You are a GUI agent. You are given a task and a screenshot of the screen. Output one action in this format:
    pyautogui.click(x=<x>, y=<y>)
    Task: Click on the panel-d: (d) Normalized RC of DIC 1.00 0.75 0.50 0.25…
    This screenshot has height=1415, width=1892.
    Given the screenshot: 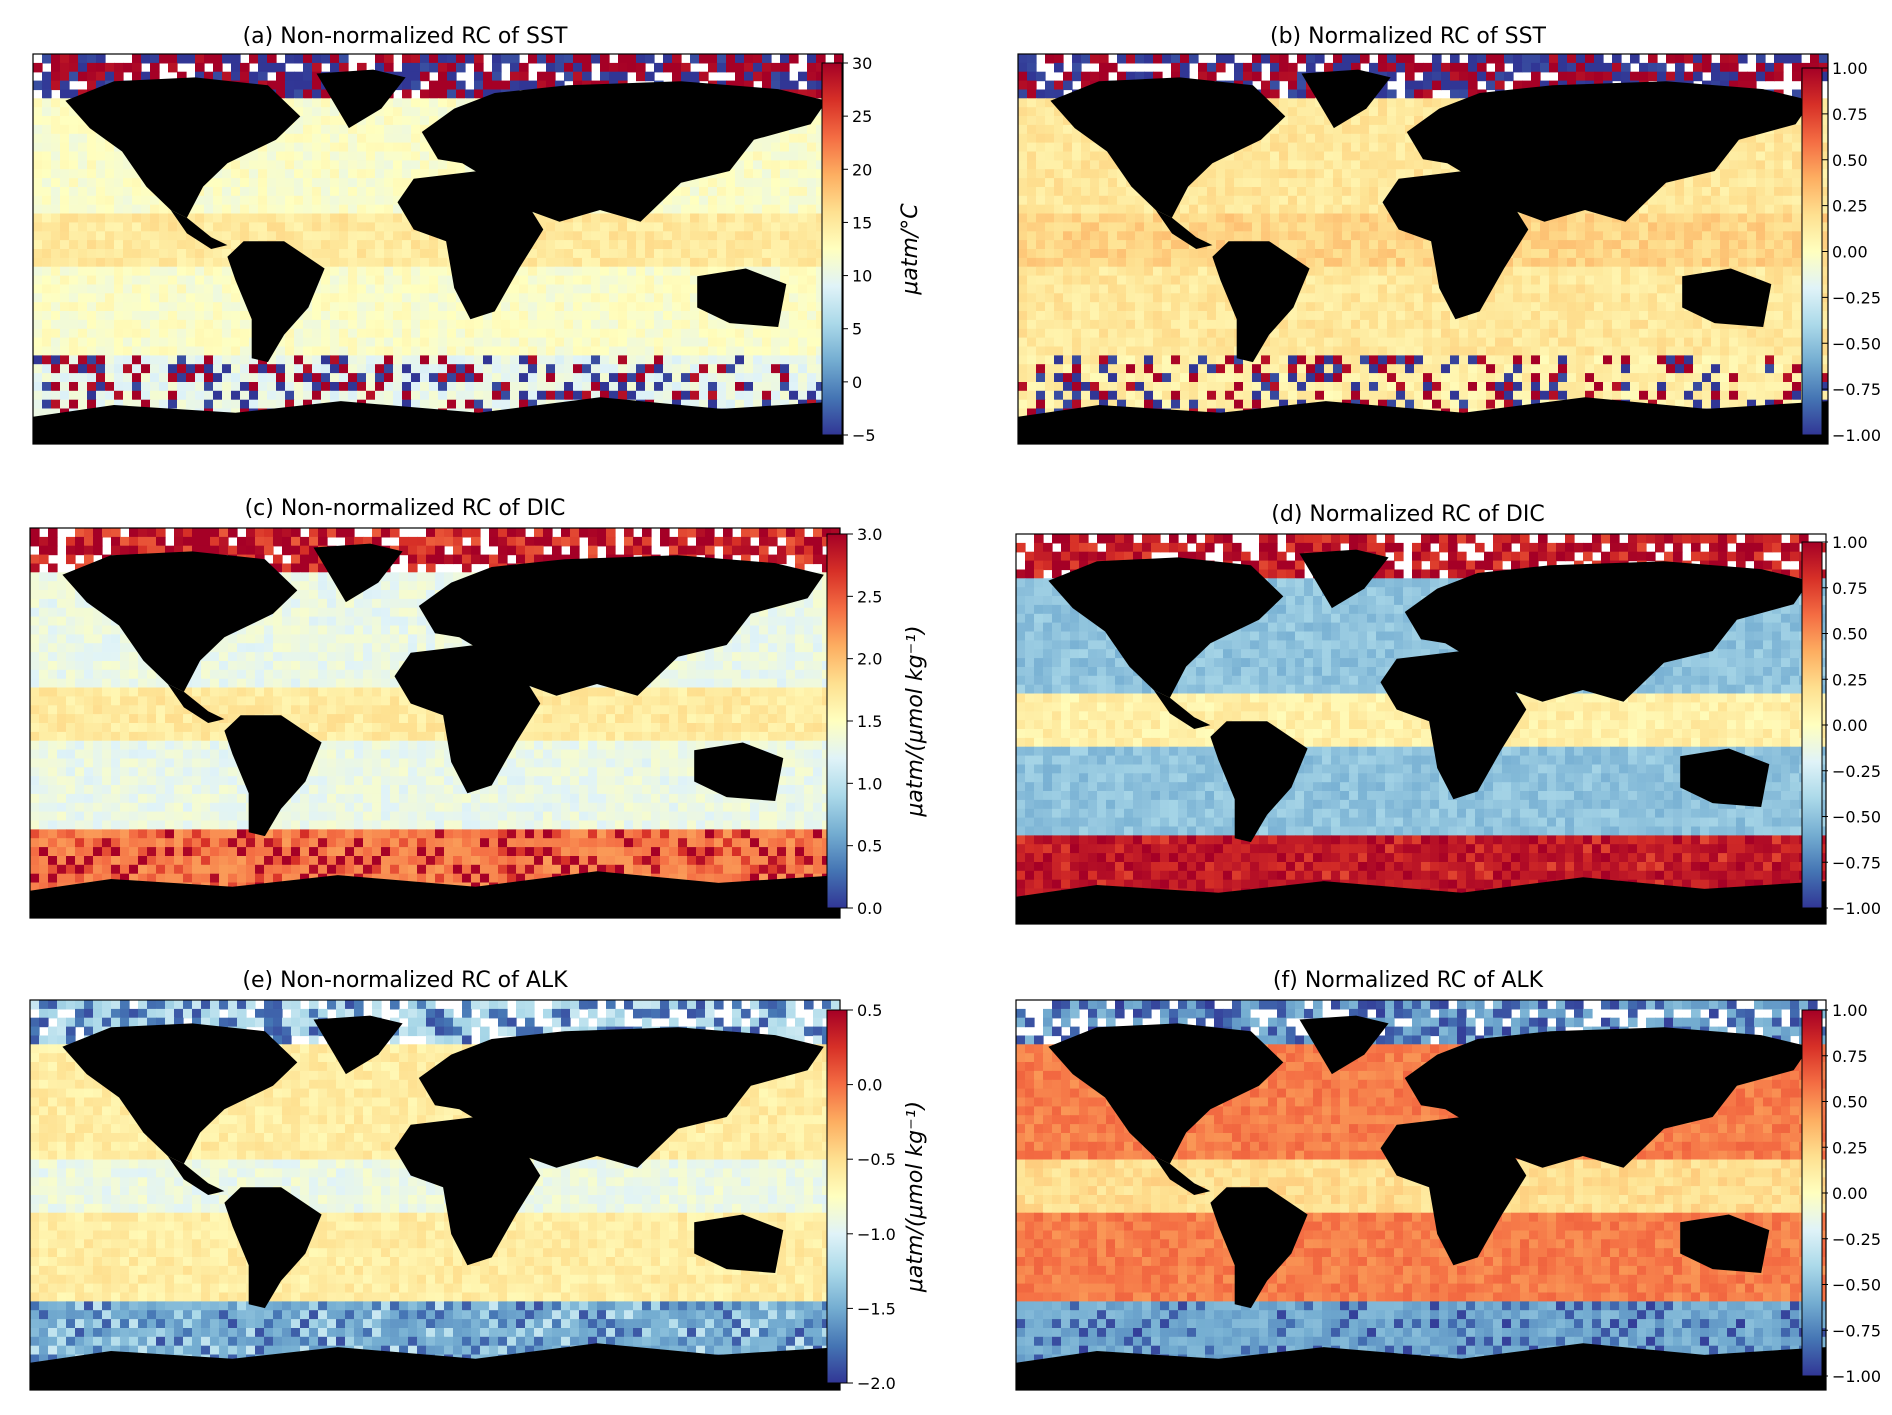 What is the action you would take?
    pyautogui.click(x=1448, y=713)
    